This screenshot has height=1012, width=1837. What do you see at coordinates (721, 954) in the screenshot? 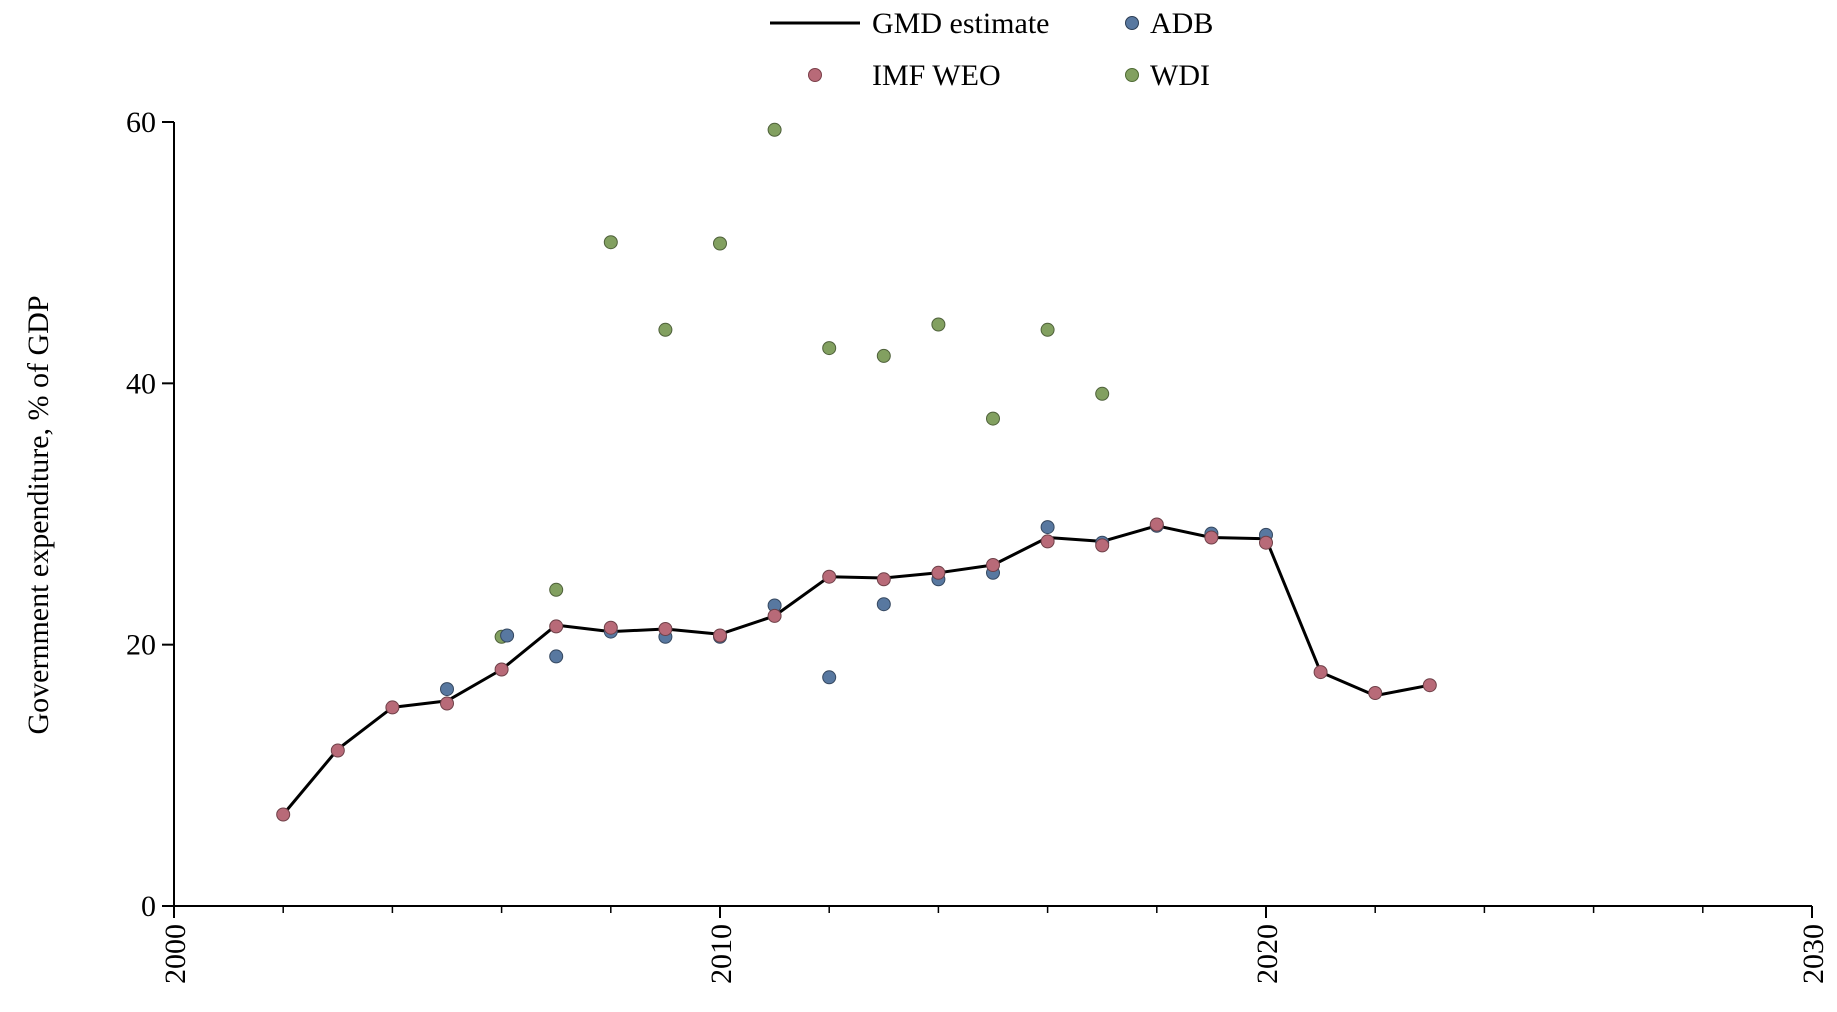
I see `x-tick-label-2010: 2010` at bounding box center [721, 954].